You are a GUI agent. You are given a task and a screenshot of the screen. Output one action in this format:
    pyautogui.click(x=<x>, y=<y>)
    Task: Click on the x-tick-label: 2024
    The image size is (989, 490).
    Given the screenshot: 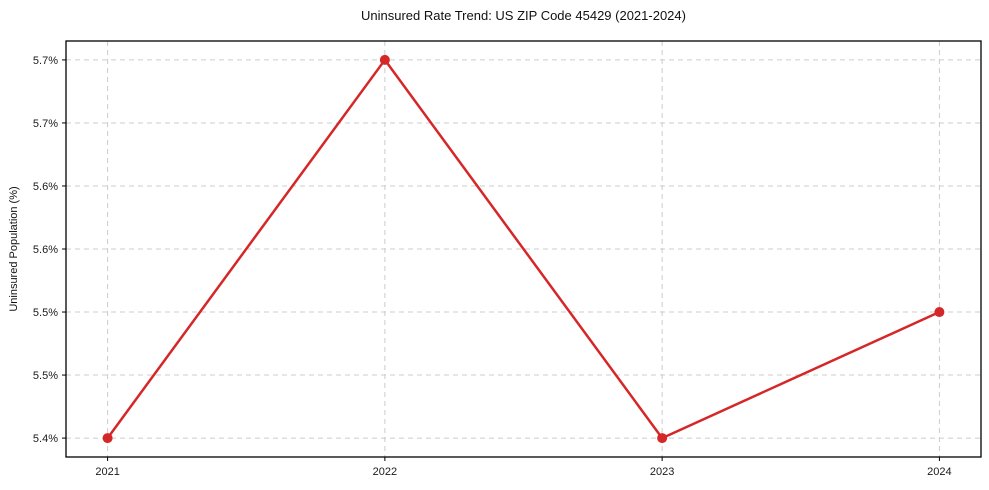 What is the action you would take?
    pyautogui.click(x=939, y=472)
    